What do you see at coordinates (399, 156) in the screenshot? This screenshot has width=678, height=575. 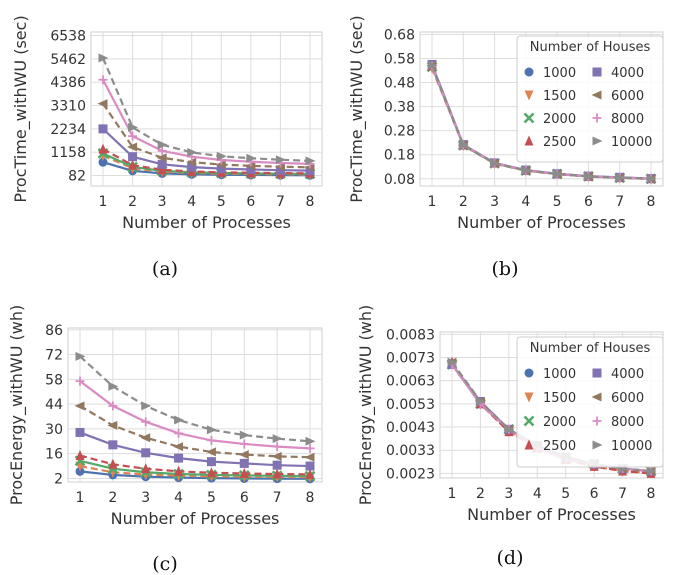 I see `y-tick-label: 0.18` at bounding box center [399, 156].